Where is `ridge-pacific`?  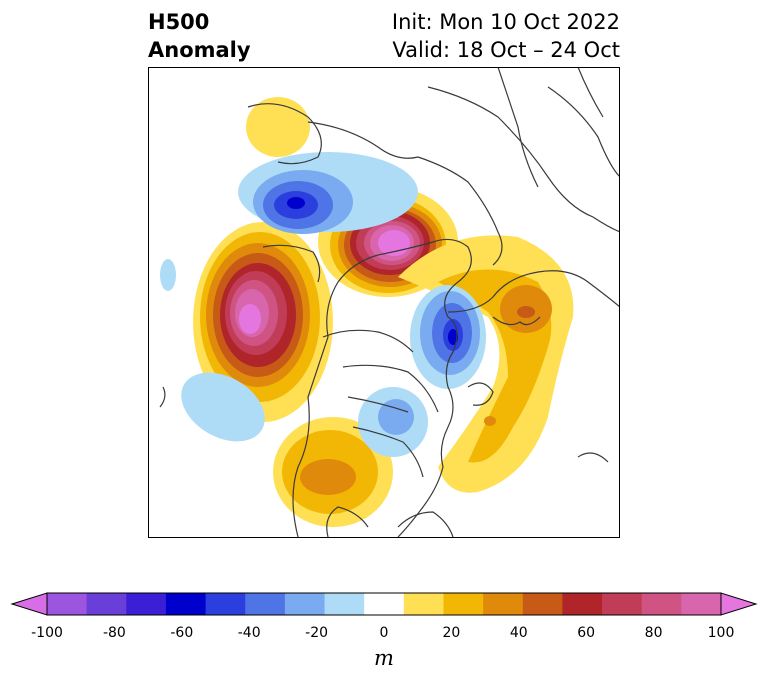 ridge-pacific is located at coordinates (263, 322).